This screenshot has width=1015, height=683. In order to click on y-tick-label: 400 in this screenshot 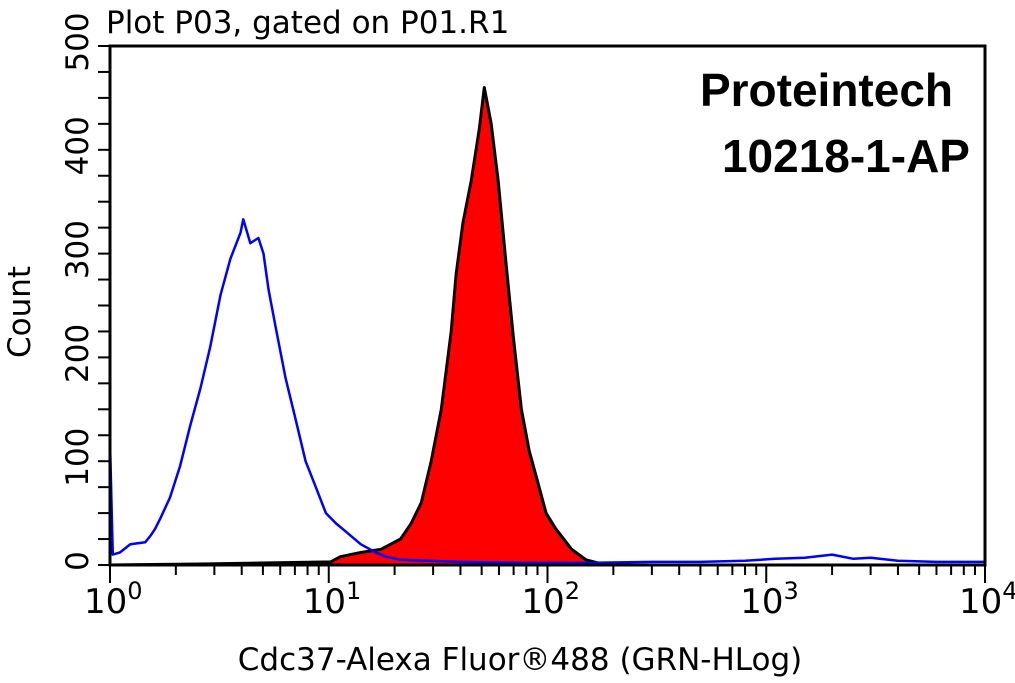, I will do `click(78, 145)`.